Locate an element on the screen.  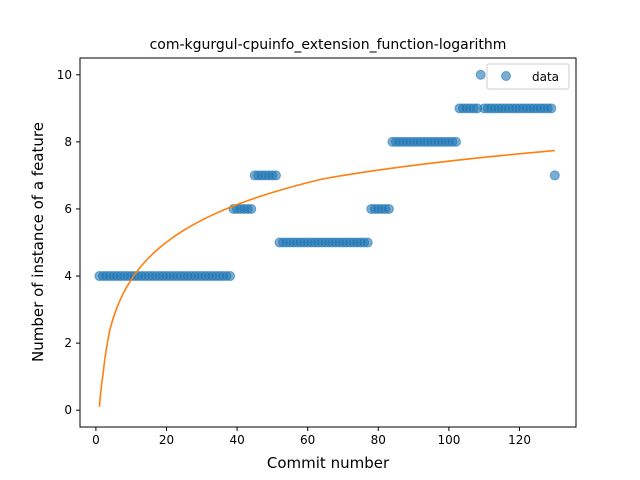
legend: data is located at coordinates (528, 76).